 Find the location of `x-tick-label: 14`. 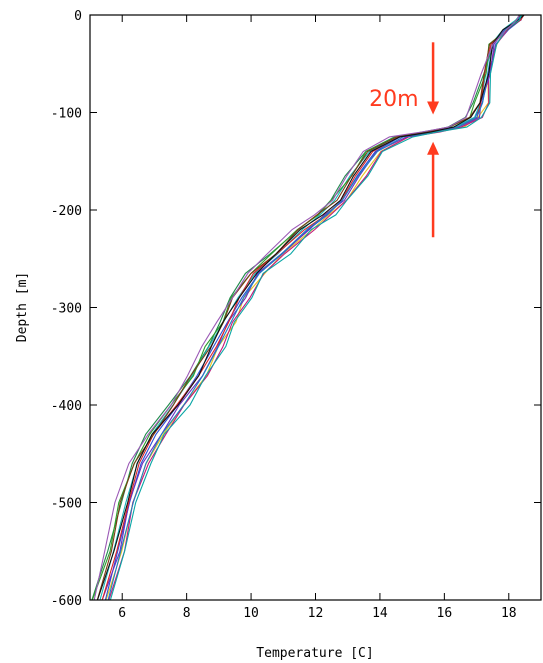

x-tick-label: 14 is located at coordinates (380, 613).